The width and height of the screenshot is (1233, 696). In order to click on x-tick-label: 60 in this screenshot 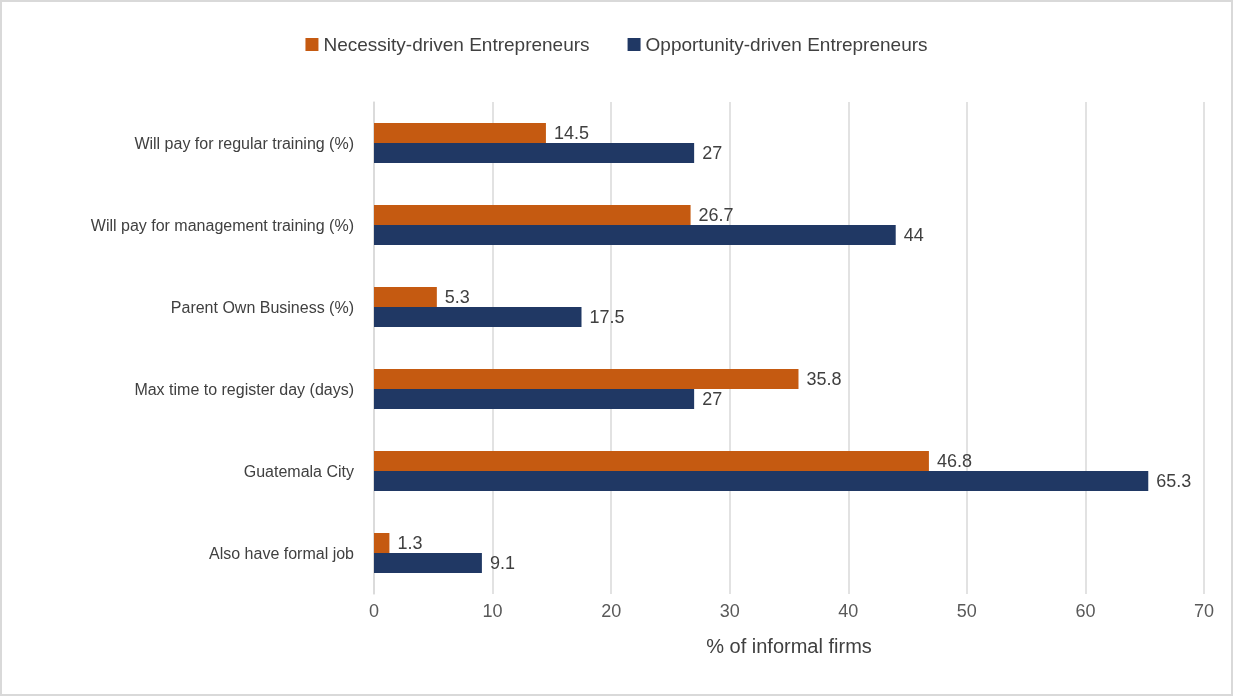, I will do `click(1085, 611)`.